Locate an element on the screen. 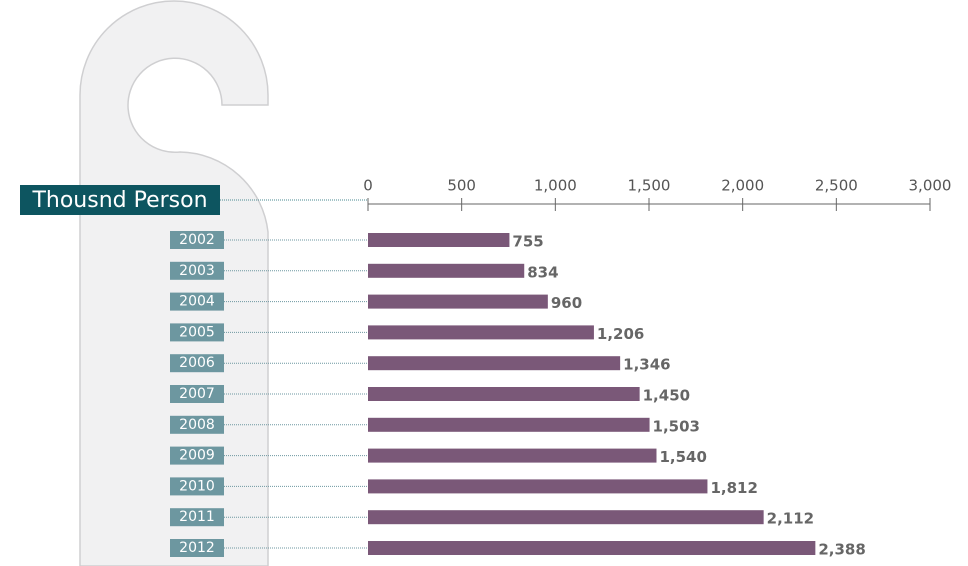 This screenshot has width=968, height=566. value-label: 1,540 is located at coordinates (682, 457).